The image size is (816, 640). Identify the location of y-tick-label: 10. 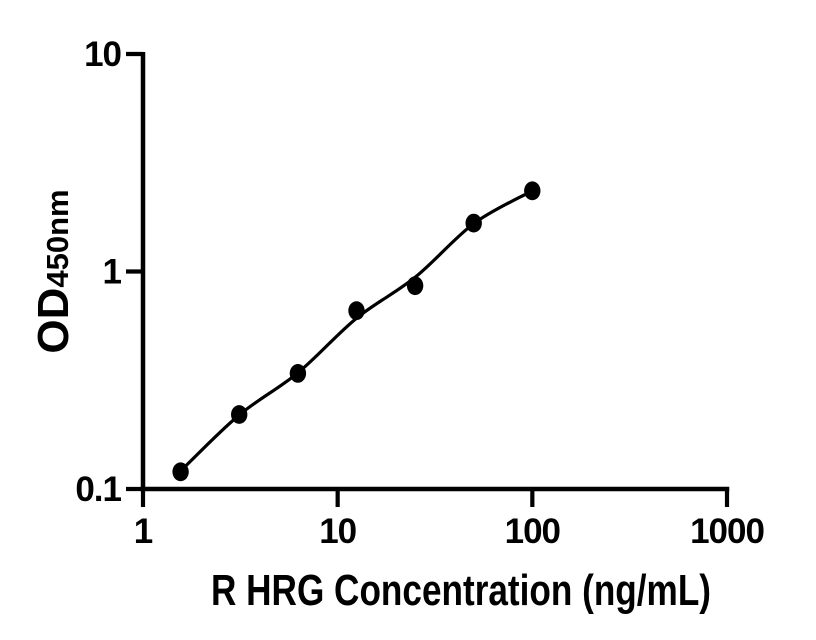
(102, 54).